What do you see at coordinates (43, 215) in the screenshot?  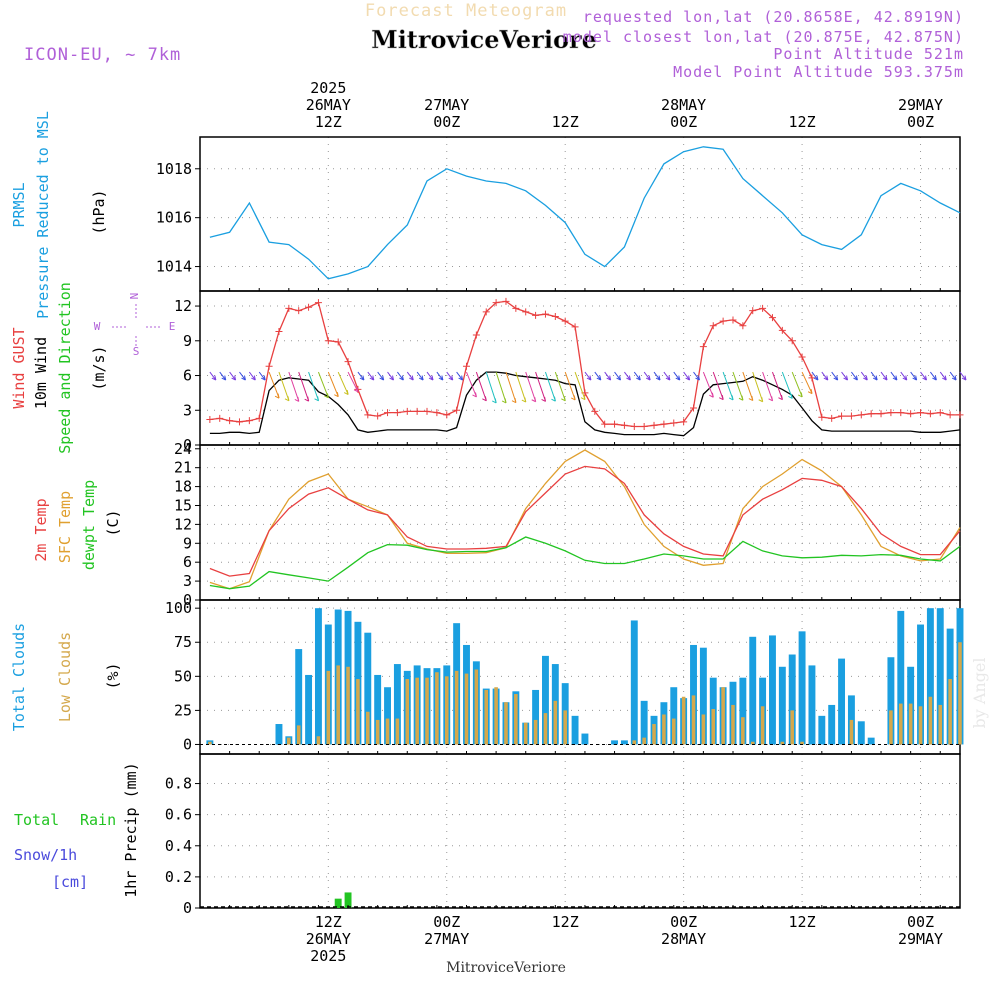 I see `pressure-msl-label: Pressure Reduced to MSL` at bounding box center [43, 215].